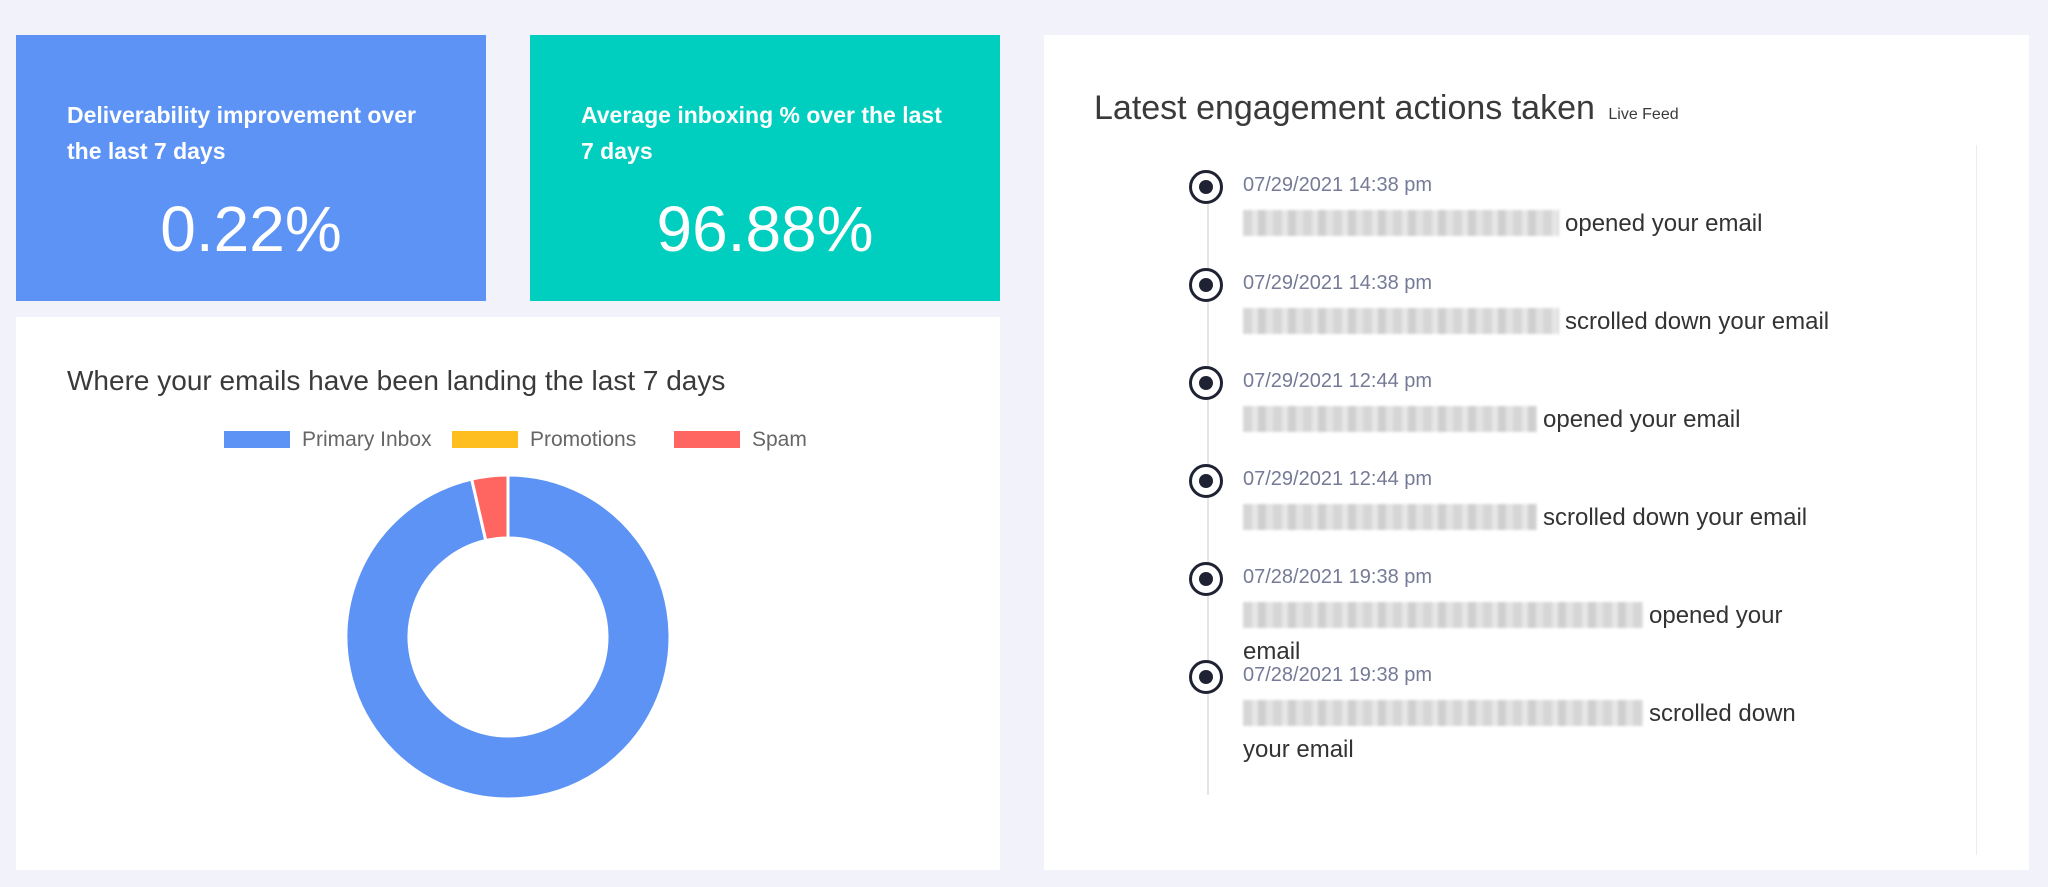 The width and height of the screenshot is (2048, 887). I want to click on feed-title-text: Latest engagement actions taken, so click(1344, 108).